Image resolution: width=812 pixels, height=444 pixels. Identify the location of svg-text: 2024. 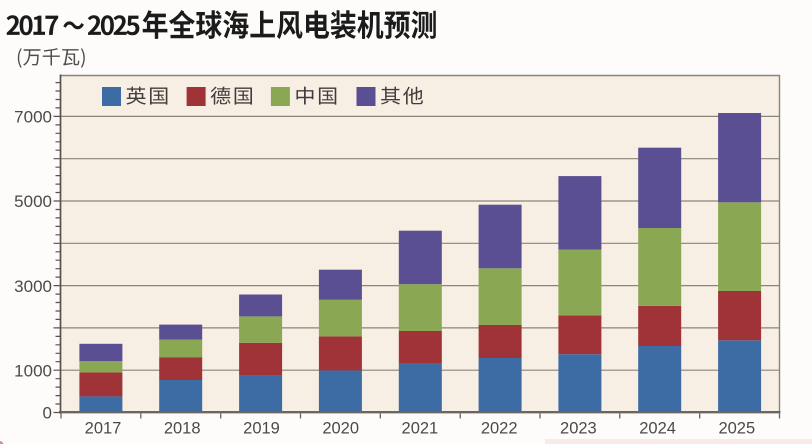
(657, 429).